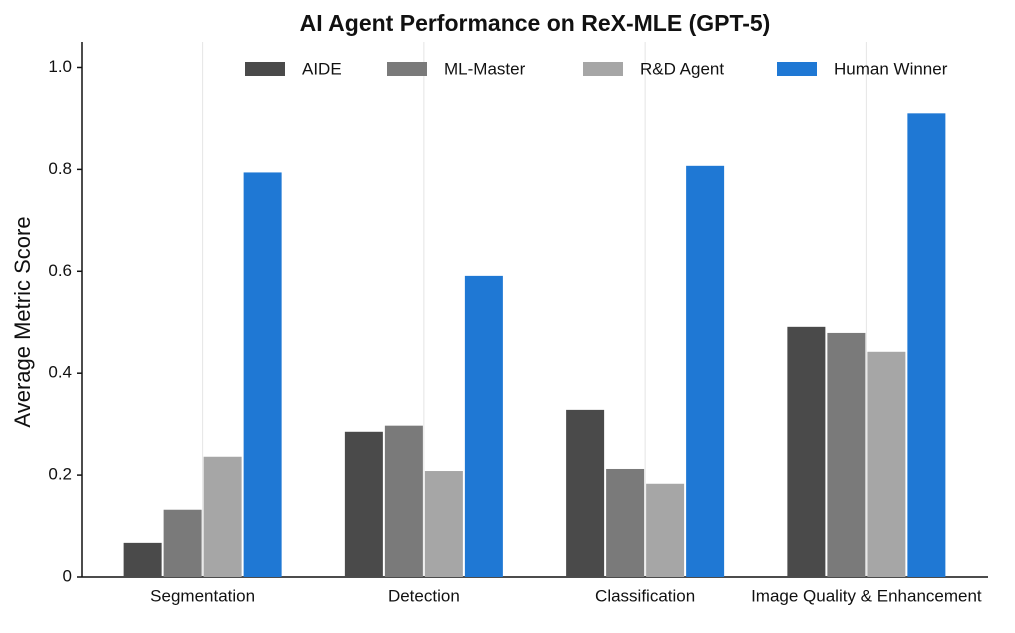 The width and height of the screenshot is (1015, 633). Describe the element at coordinates (60, 168) in the screenshot. I see `y-tick-label: 0.8` at that location.